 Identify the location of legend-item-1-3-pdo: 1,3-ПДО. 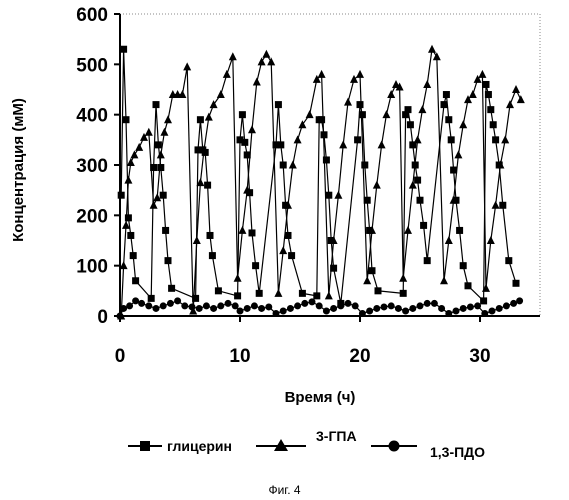
(428, 451).